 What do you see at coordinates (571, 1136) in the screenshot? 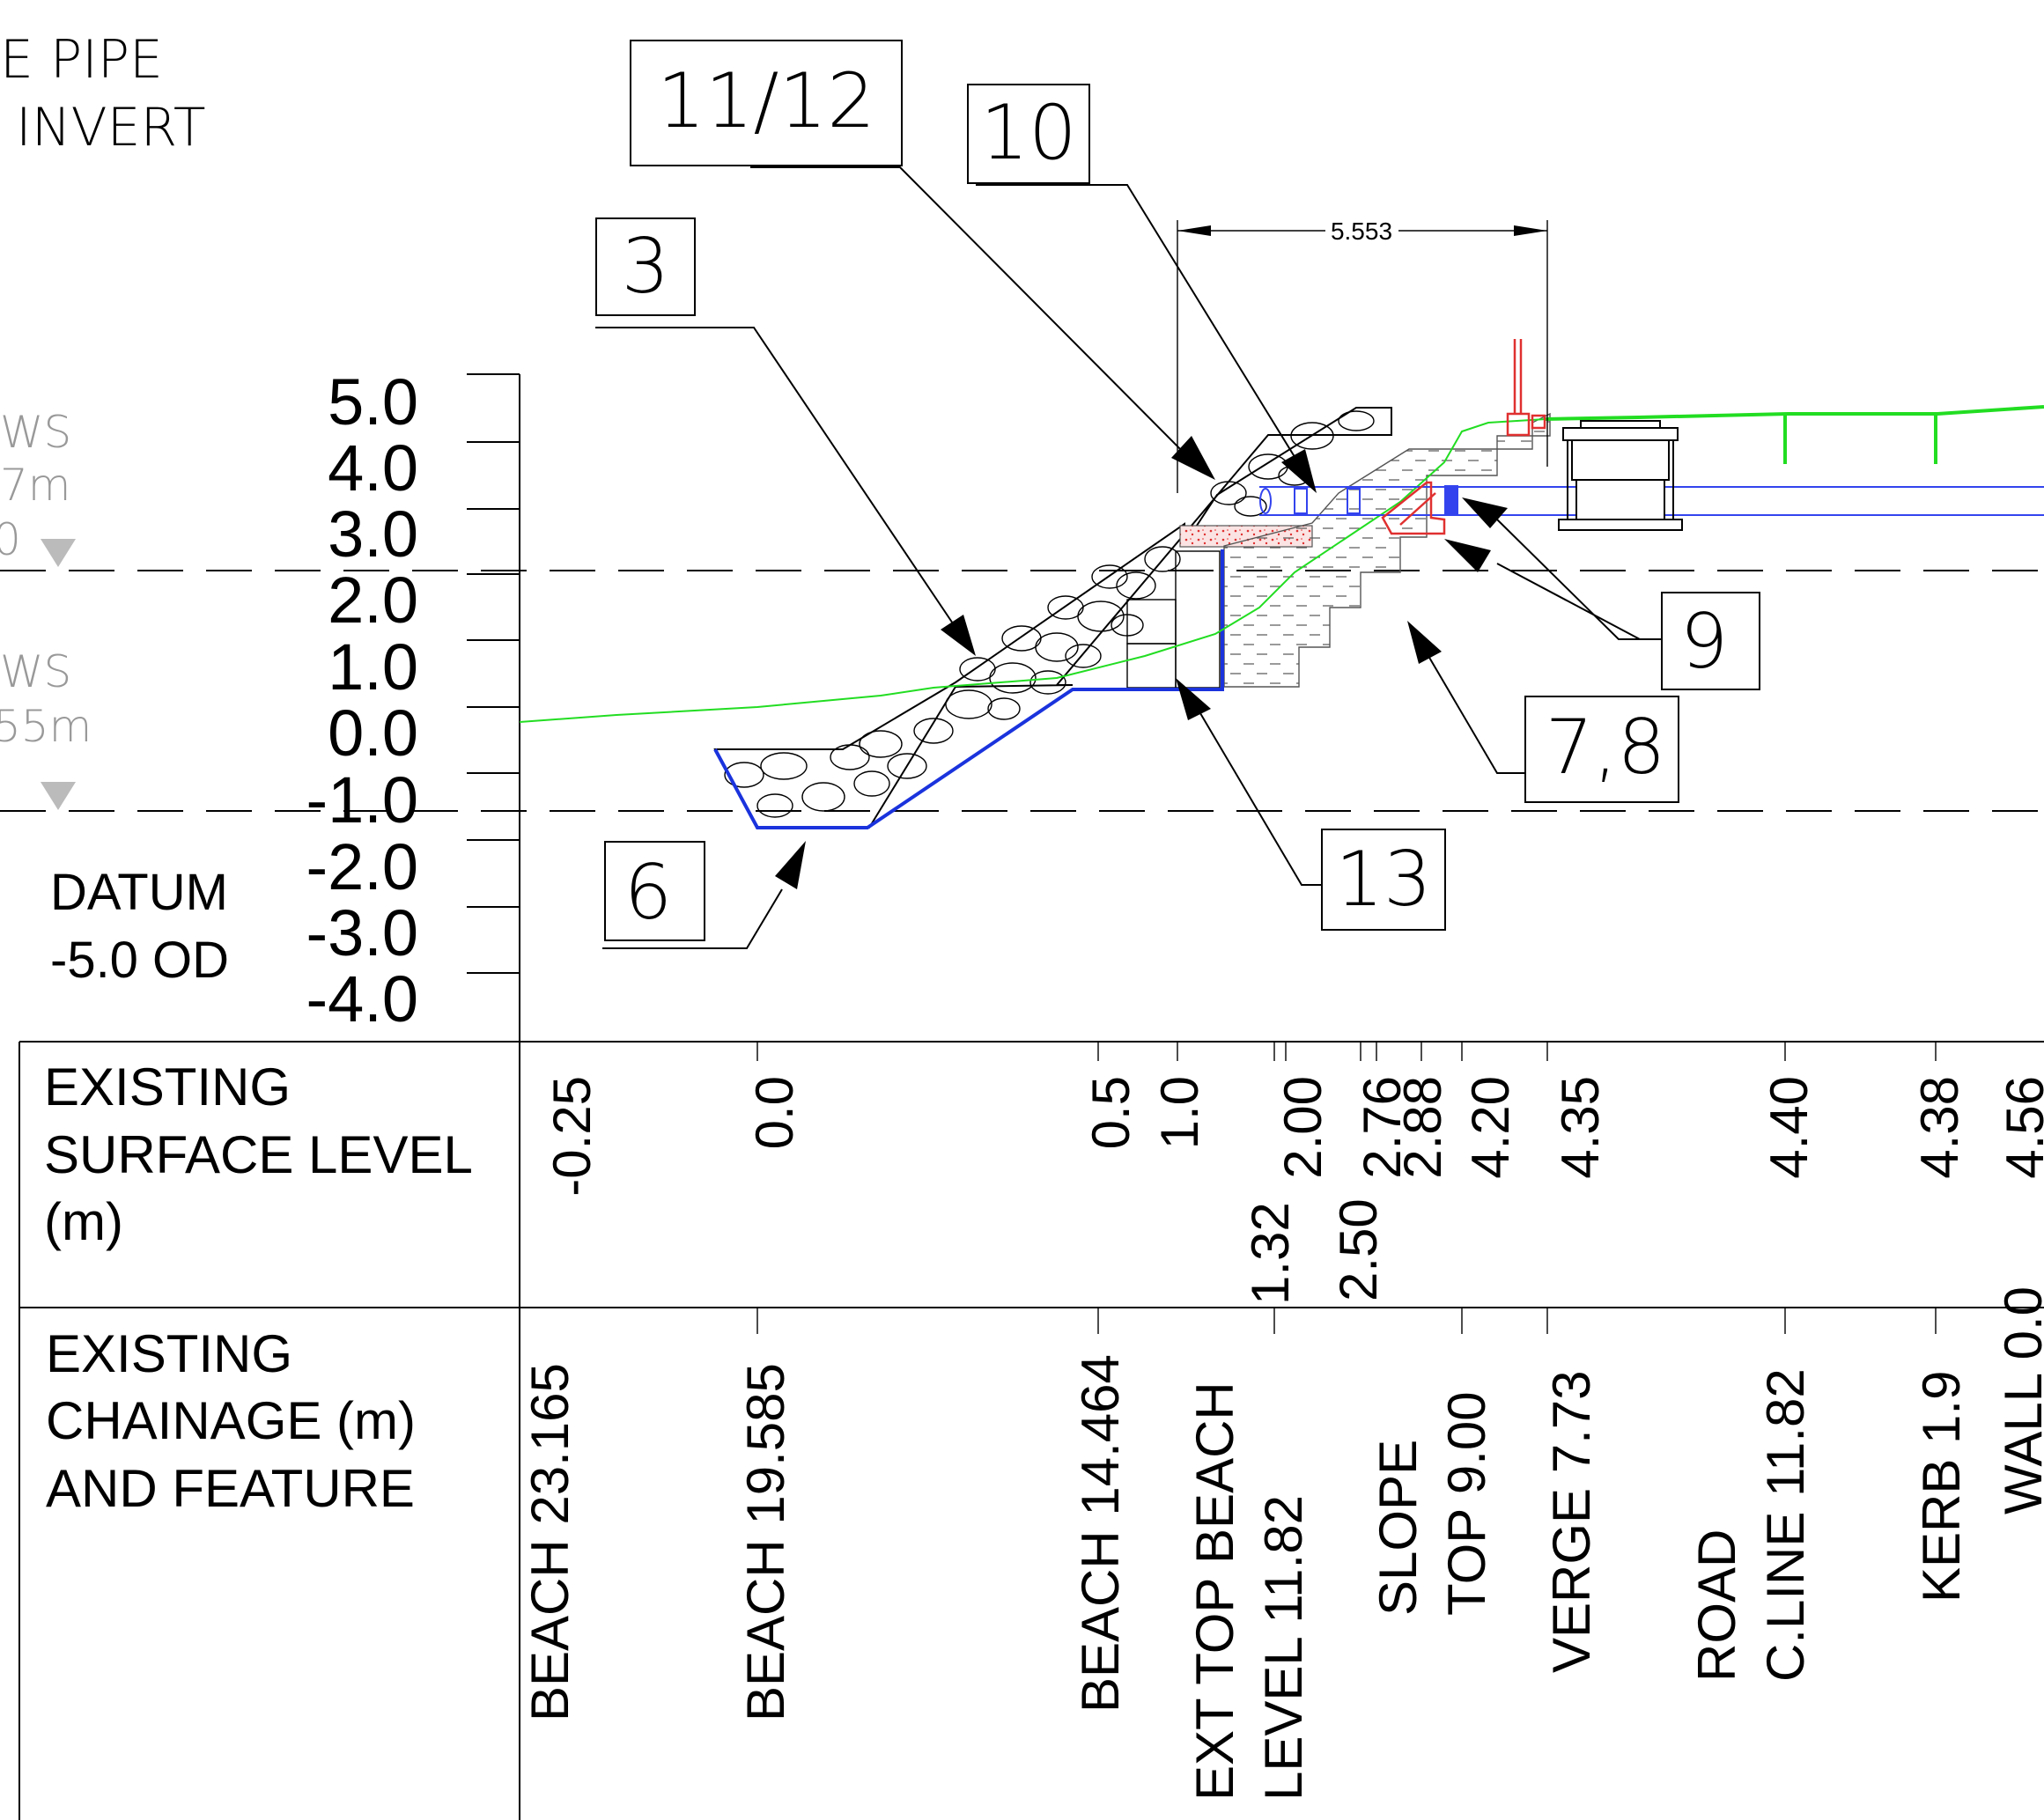
I see `surface-value: -0.25` at bounding box center [571, 1136].